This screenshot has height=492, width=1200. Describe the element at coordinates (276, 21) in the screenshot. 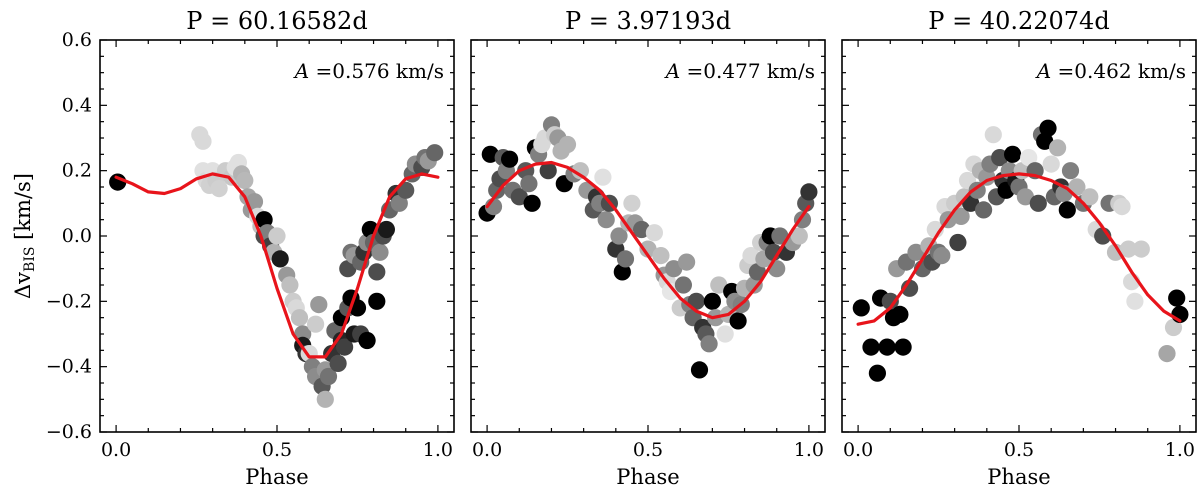

I see `panel-title: P = 60.16582d` at that location.